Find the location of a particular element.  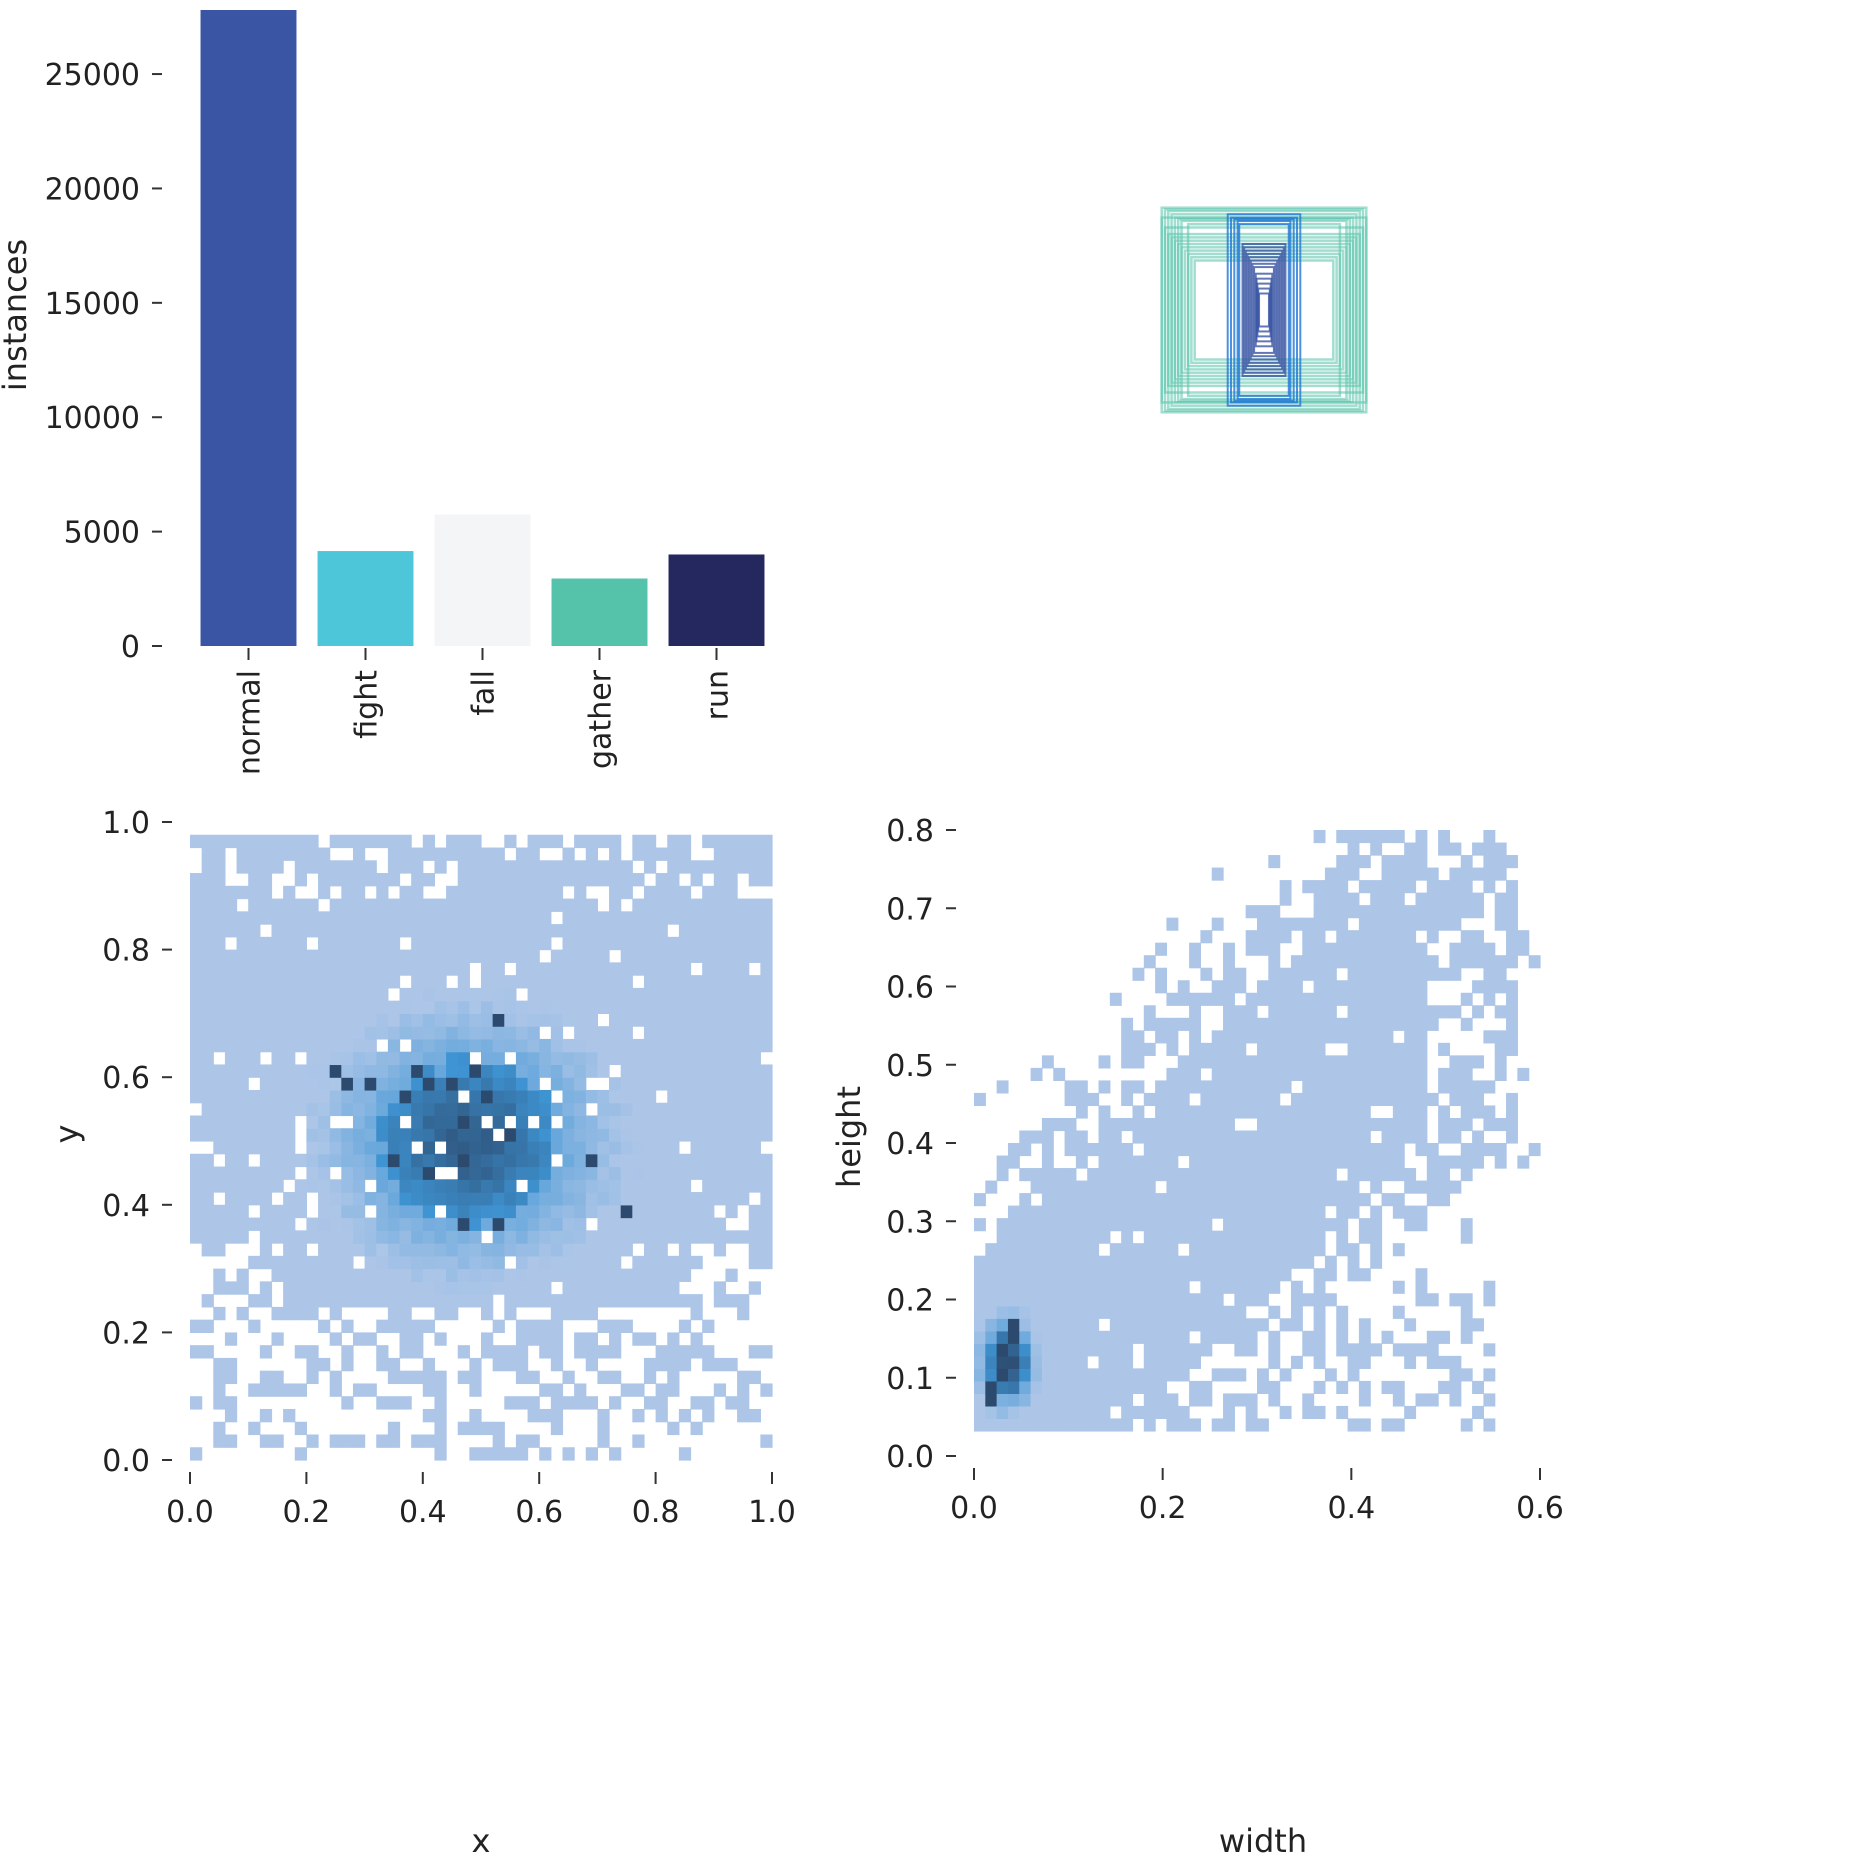

heatmap-y-tick-label: 0.7 is located at coordinates (910, 909).